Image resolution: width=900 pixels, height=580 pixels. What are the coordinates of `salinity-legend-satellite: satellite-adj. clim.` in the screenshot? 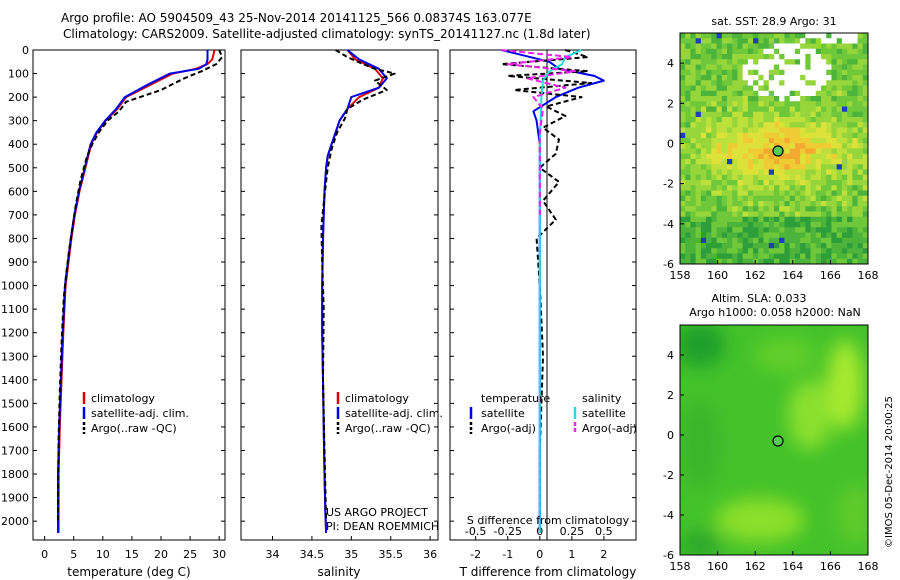 It's located at (394, 413).